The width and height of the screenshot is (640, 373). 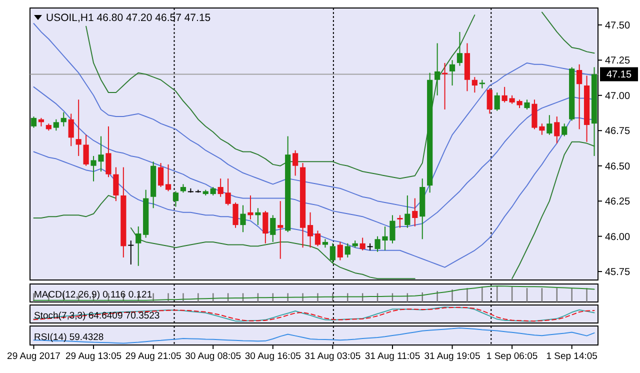 I want to click on y-tick-label: 47.50, so click(x=617, y=26).